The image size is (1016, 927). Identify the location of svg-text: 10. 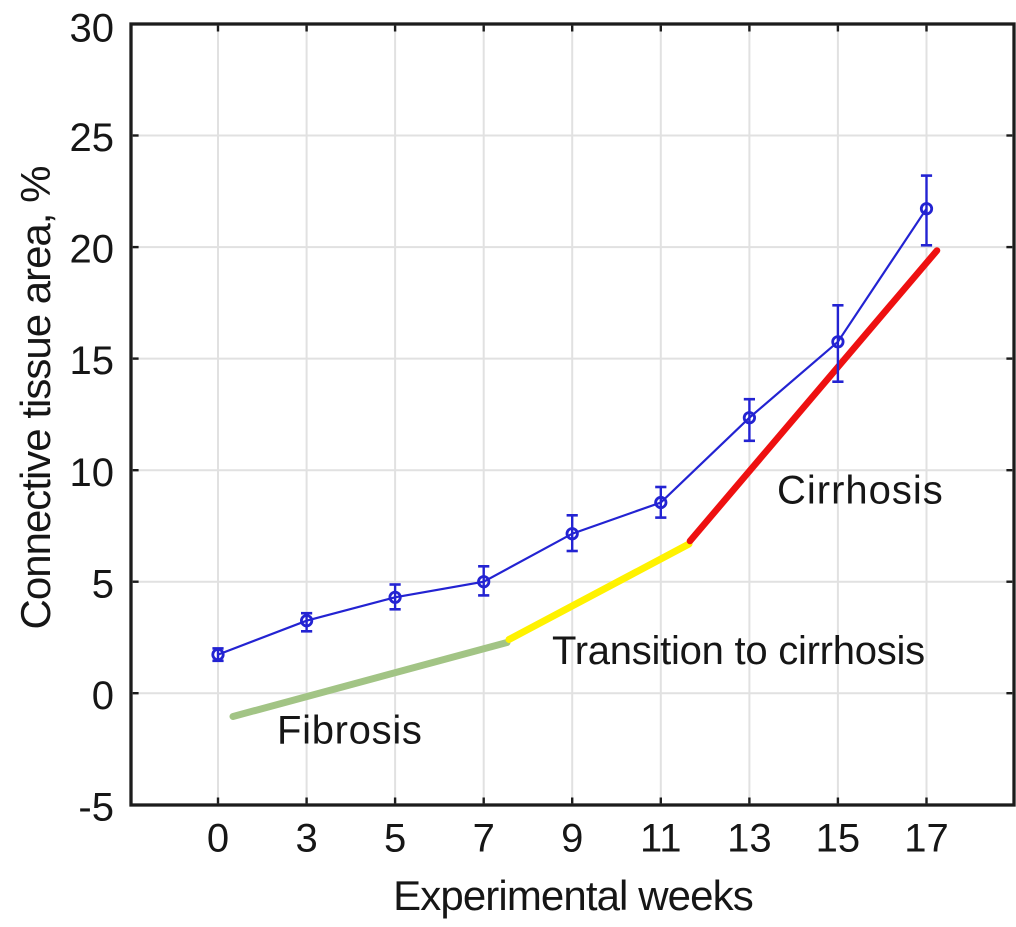
(92, 473).